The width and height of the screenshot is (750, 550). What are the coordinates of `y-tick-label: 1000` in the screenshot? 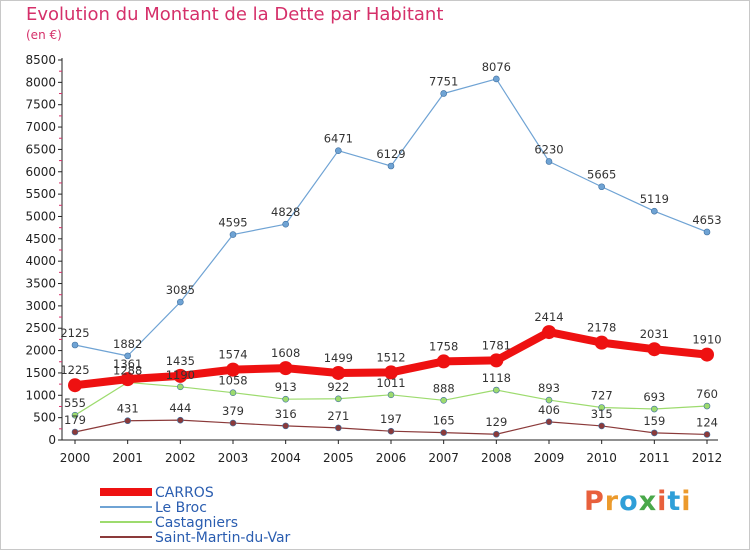 It's located at (40, 395).